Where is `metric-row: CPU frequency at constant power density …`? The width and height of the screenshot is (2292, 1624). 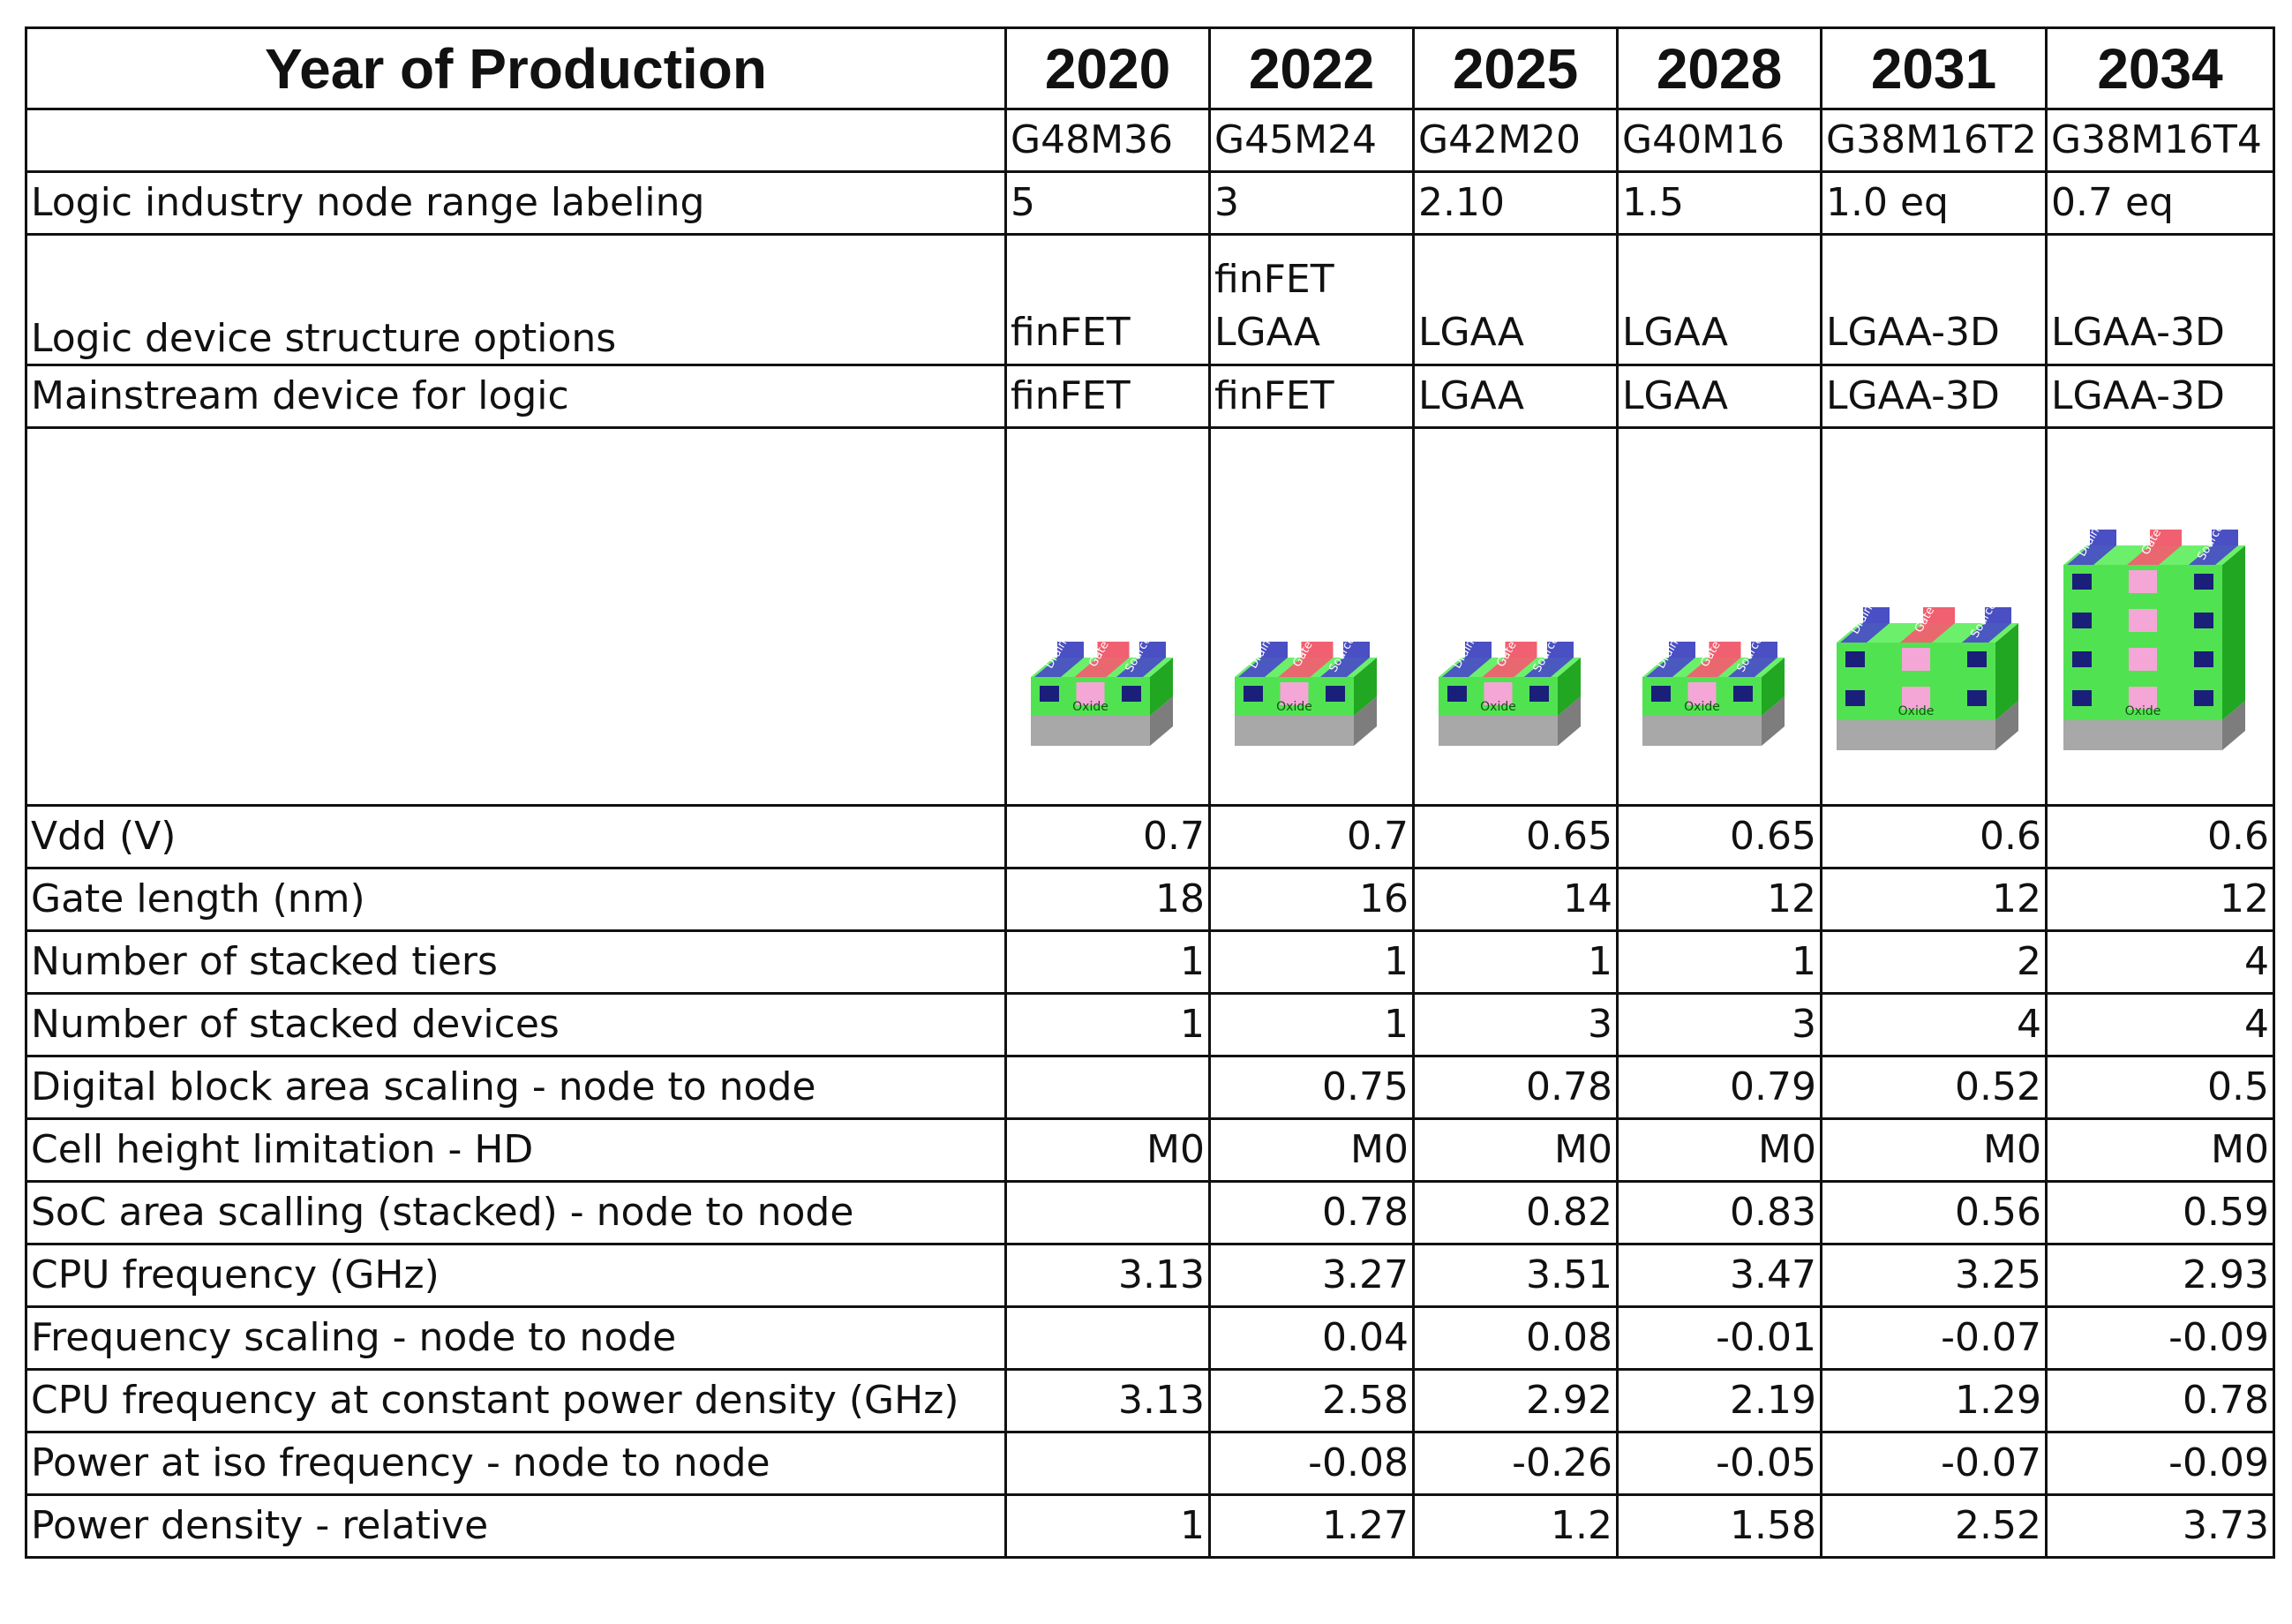 metric-row: CPU frequency at constant power density … is located at coordinates (1150, 1400).